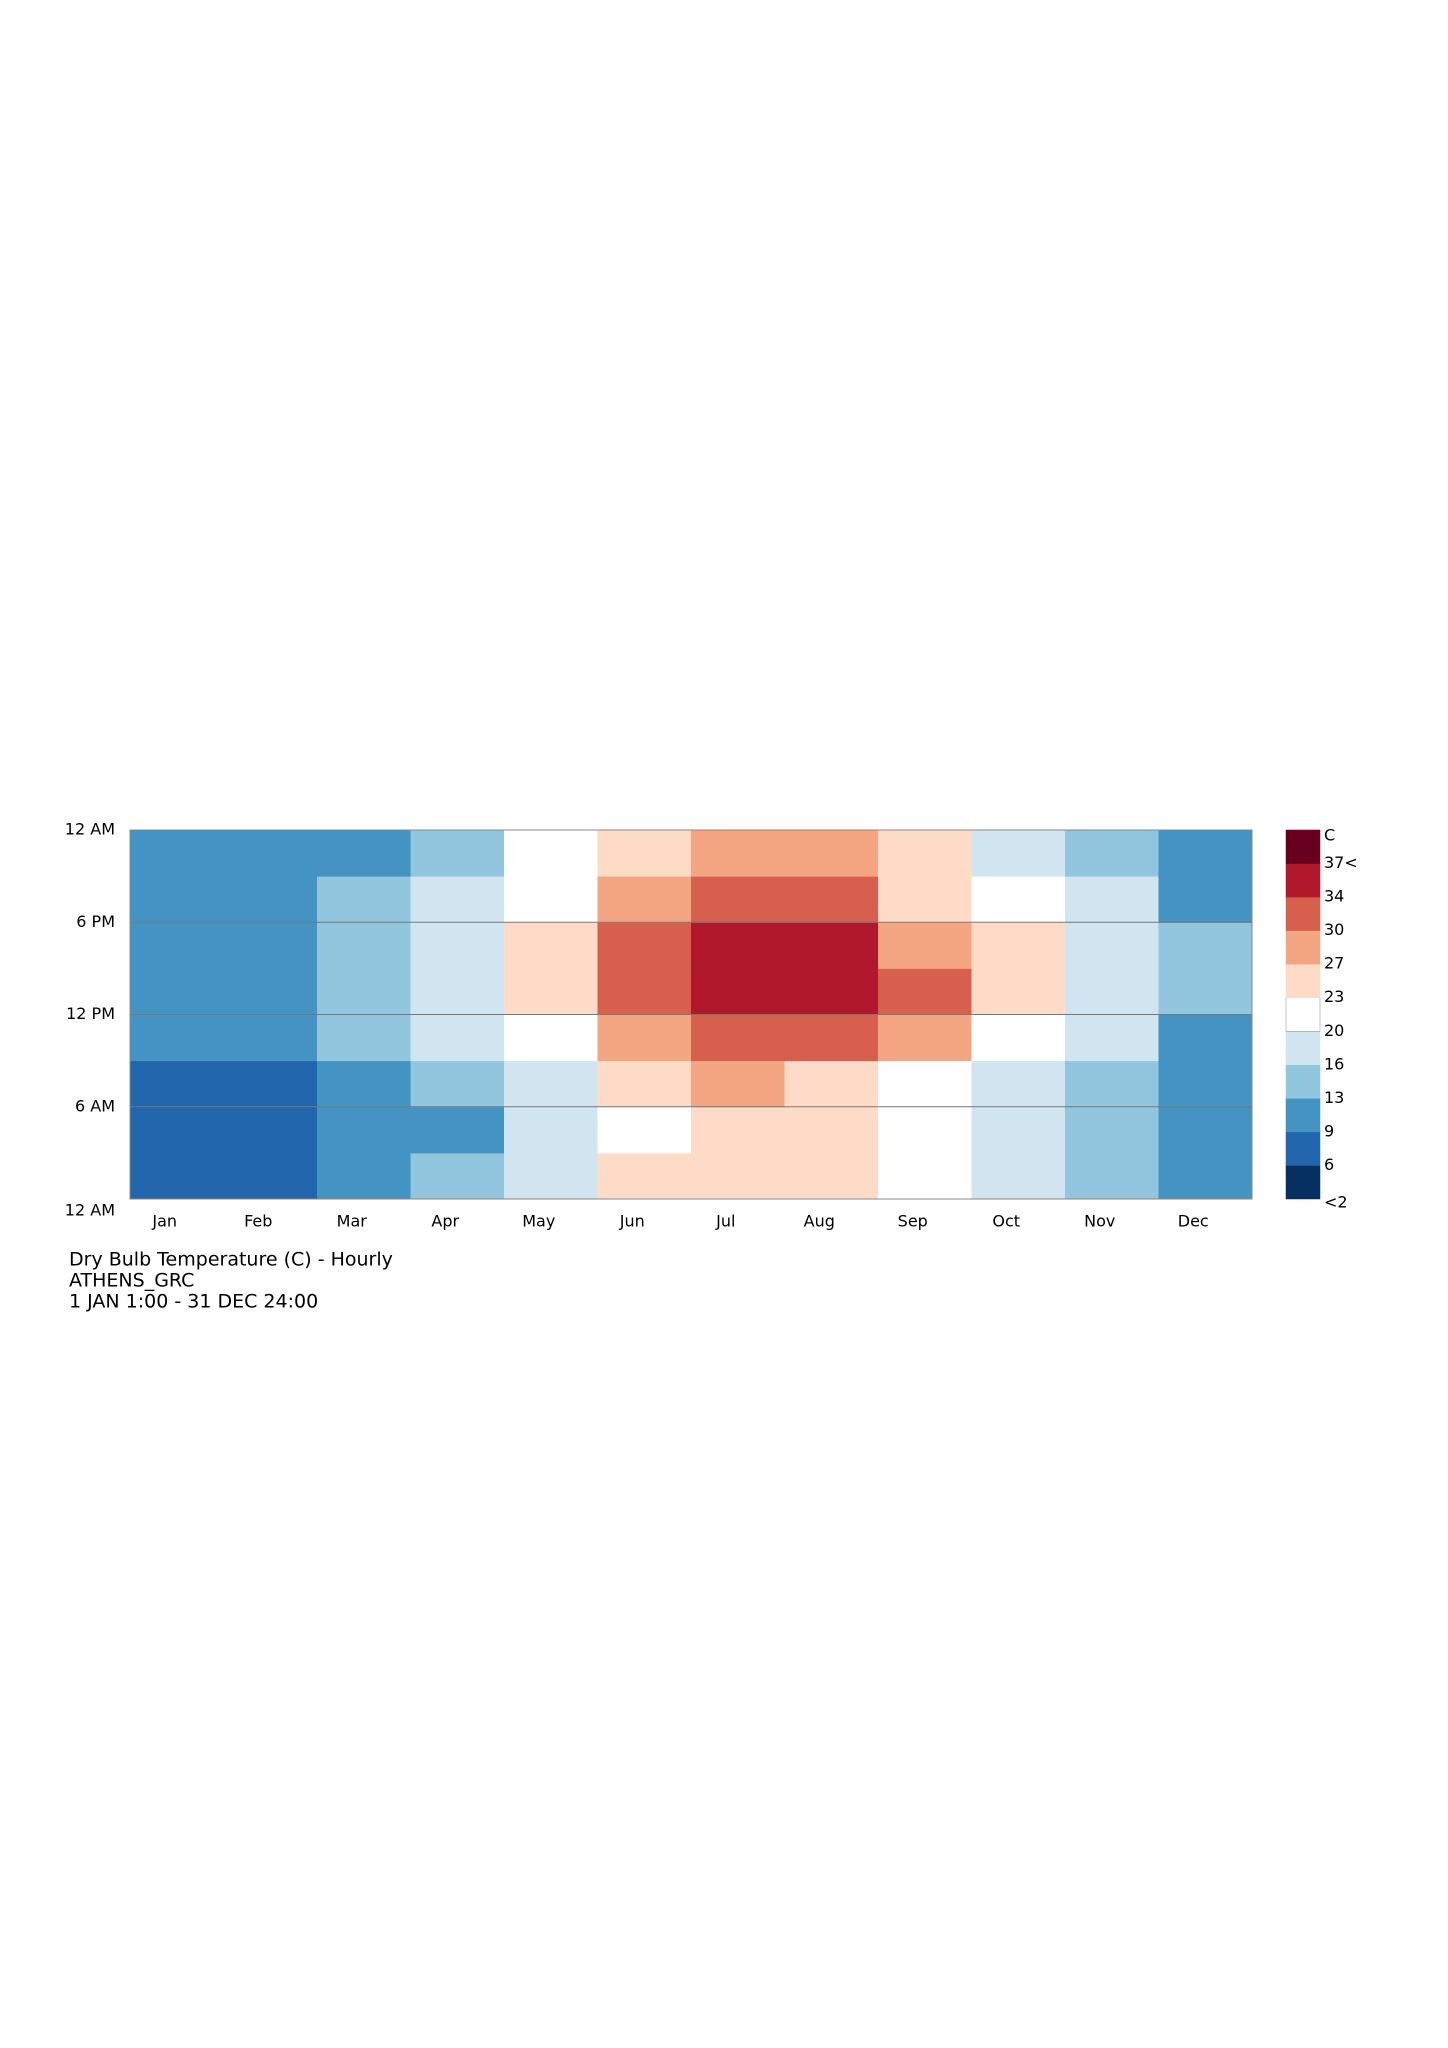 The image size is (1448, 2048). I want to click on x-tick-label: Mar, so click(352, 1221).